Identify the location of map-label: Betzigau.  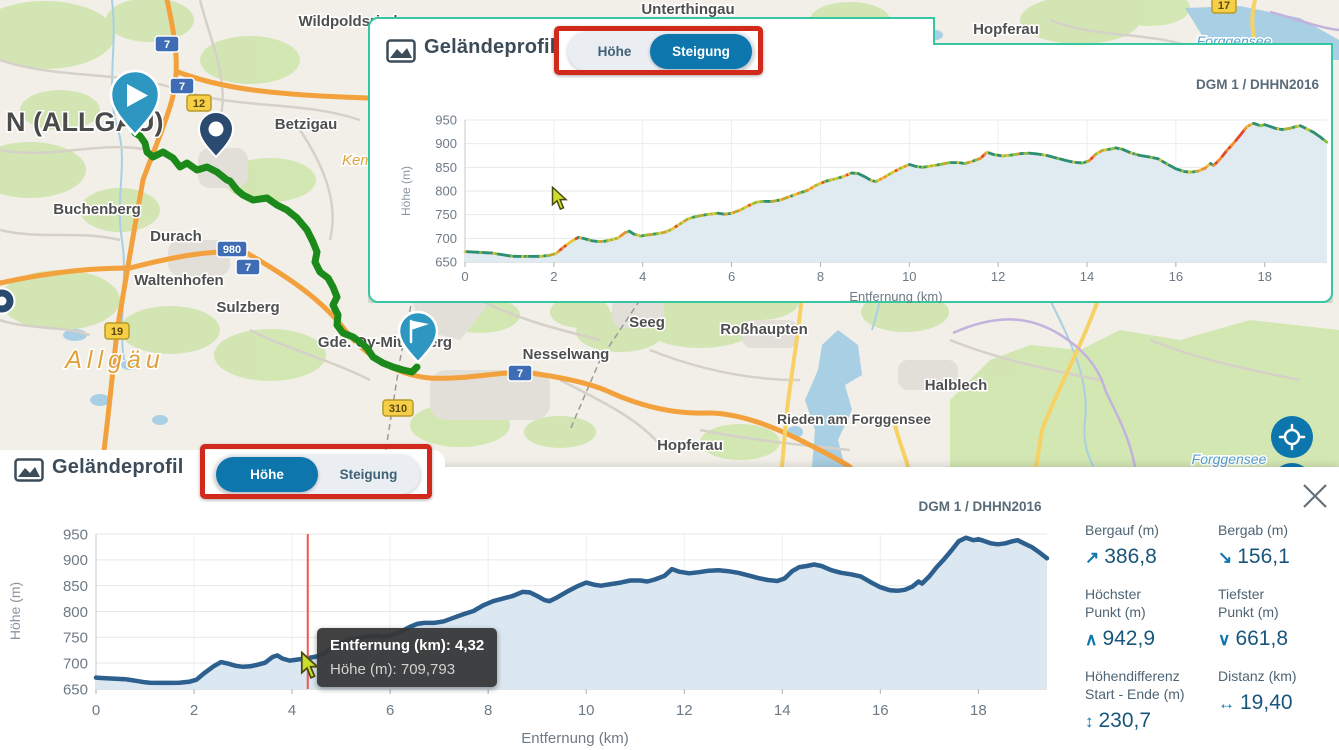
(306, 124).